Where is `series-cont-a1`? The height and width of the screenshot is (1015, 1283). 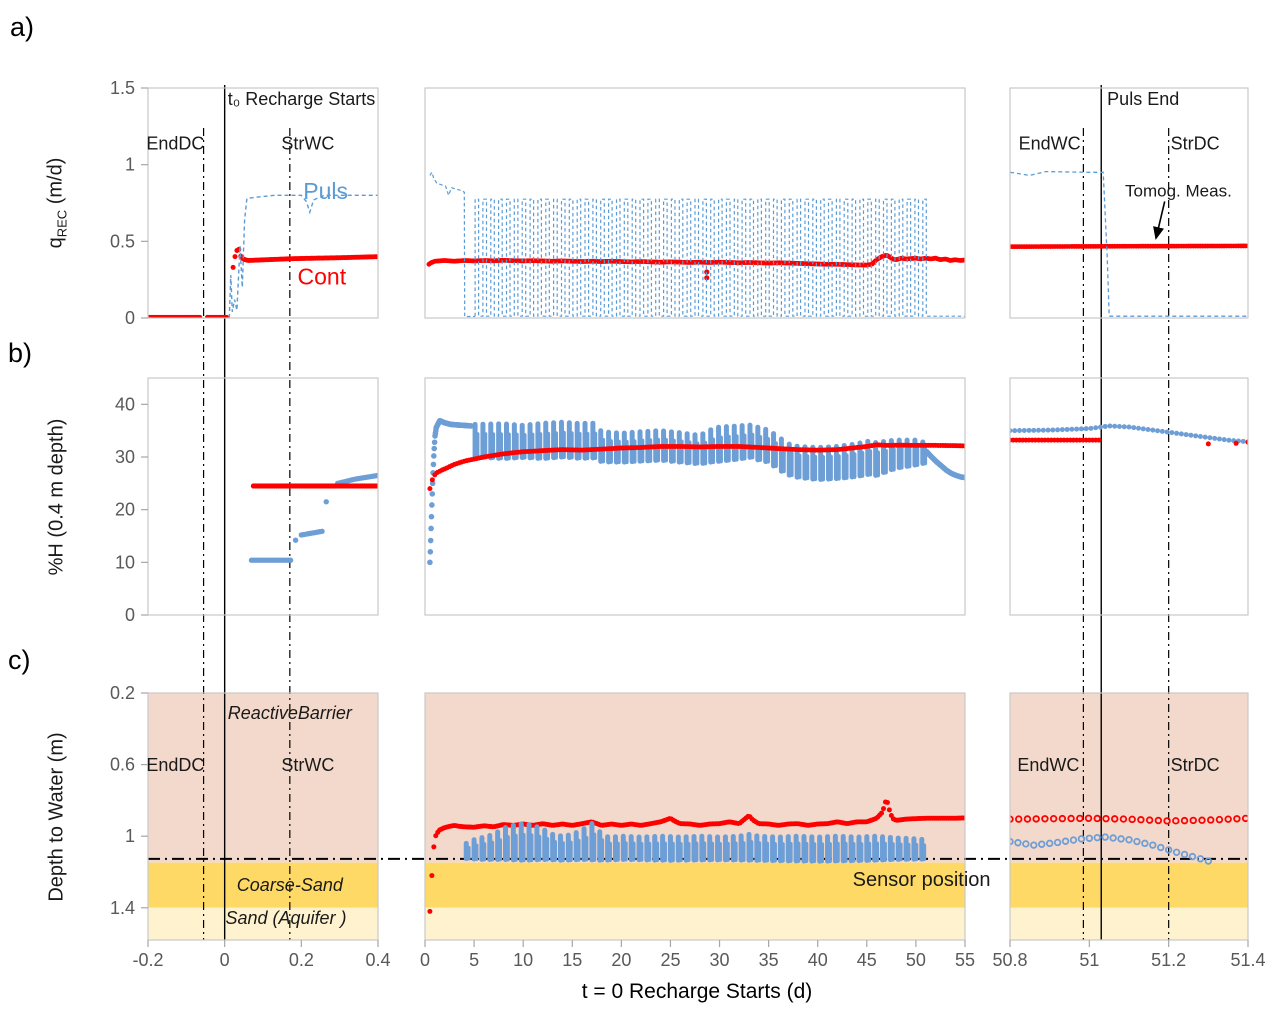 series-cont-a1 is located at coordinates (695, 260).